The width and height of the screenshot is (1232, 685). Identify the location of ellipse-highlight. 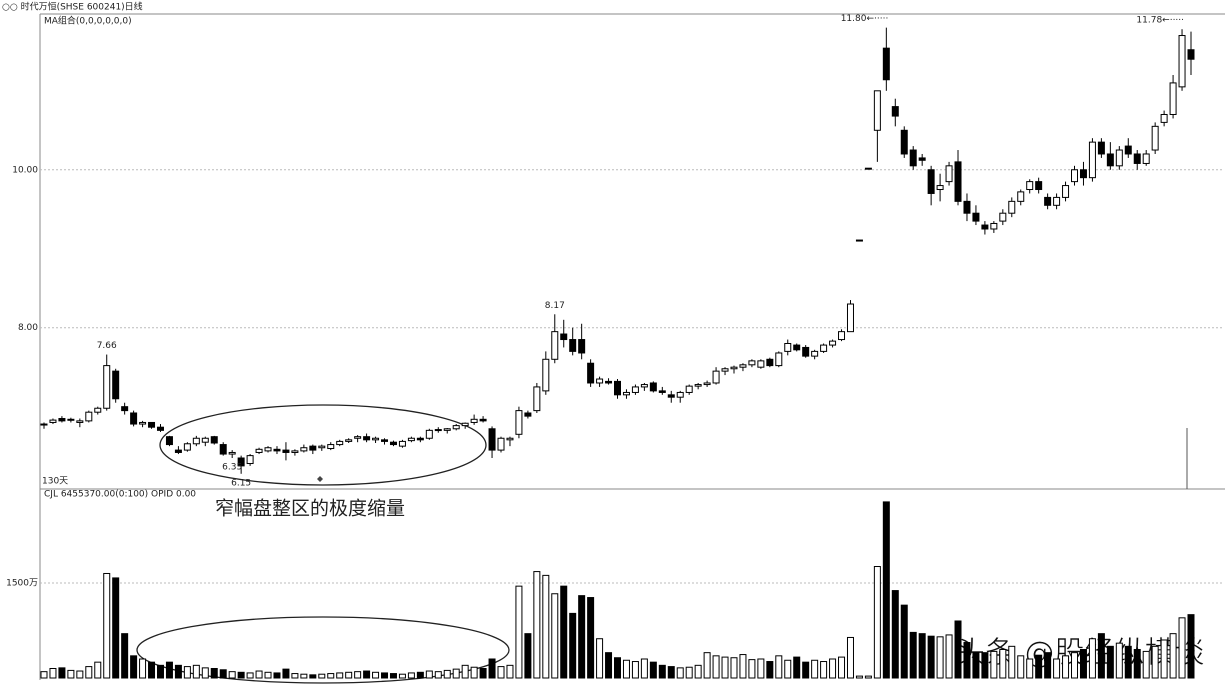
(323, 650).